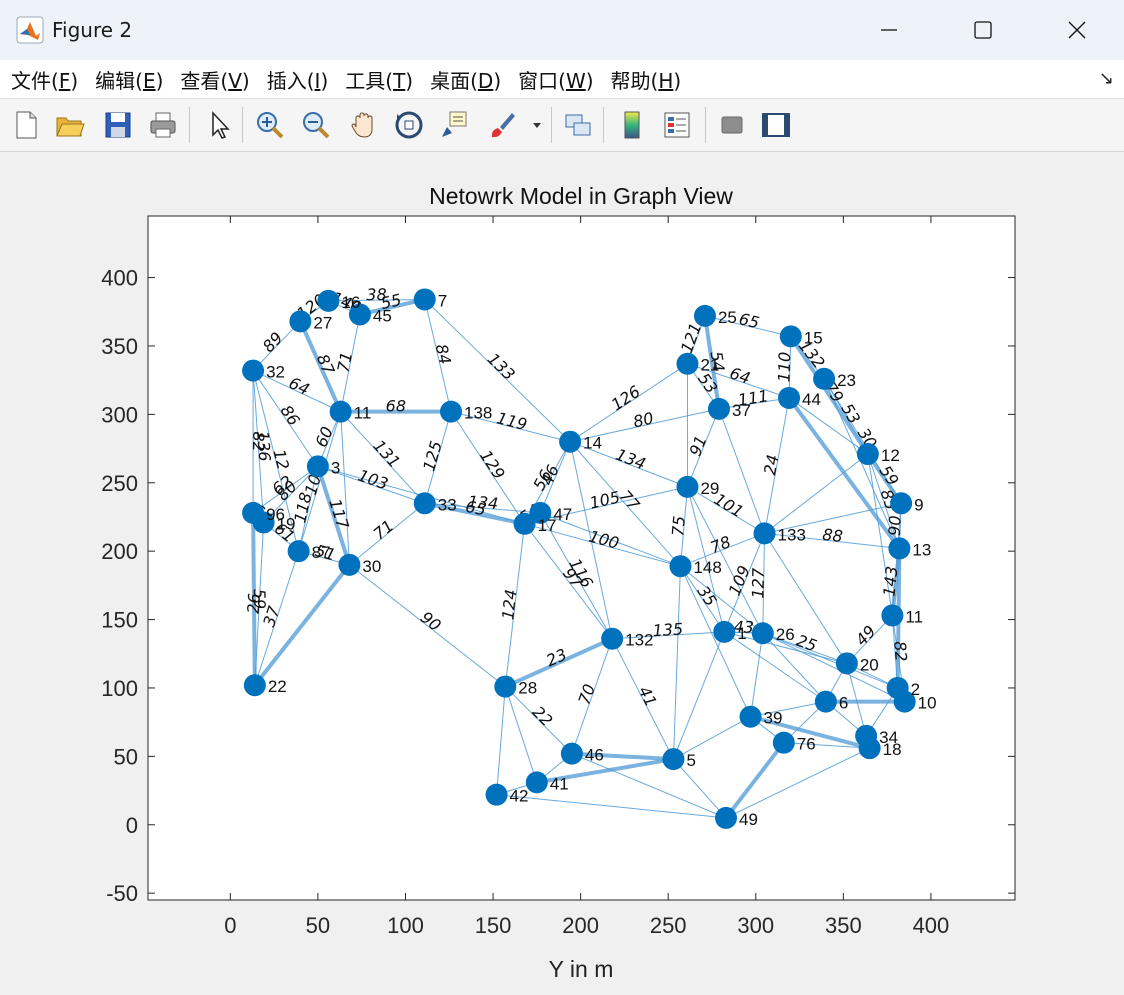 The height and width of the screenshot is (995, 1124). What do you see at coordinates (391, 301) in the screenshot?
I see `edge-weight-label: 55` at bounding box center [391, 301].